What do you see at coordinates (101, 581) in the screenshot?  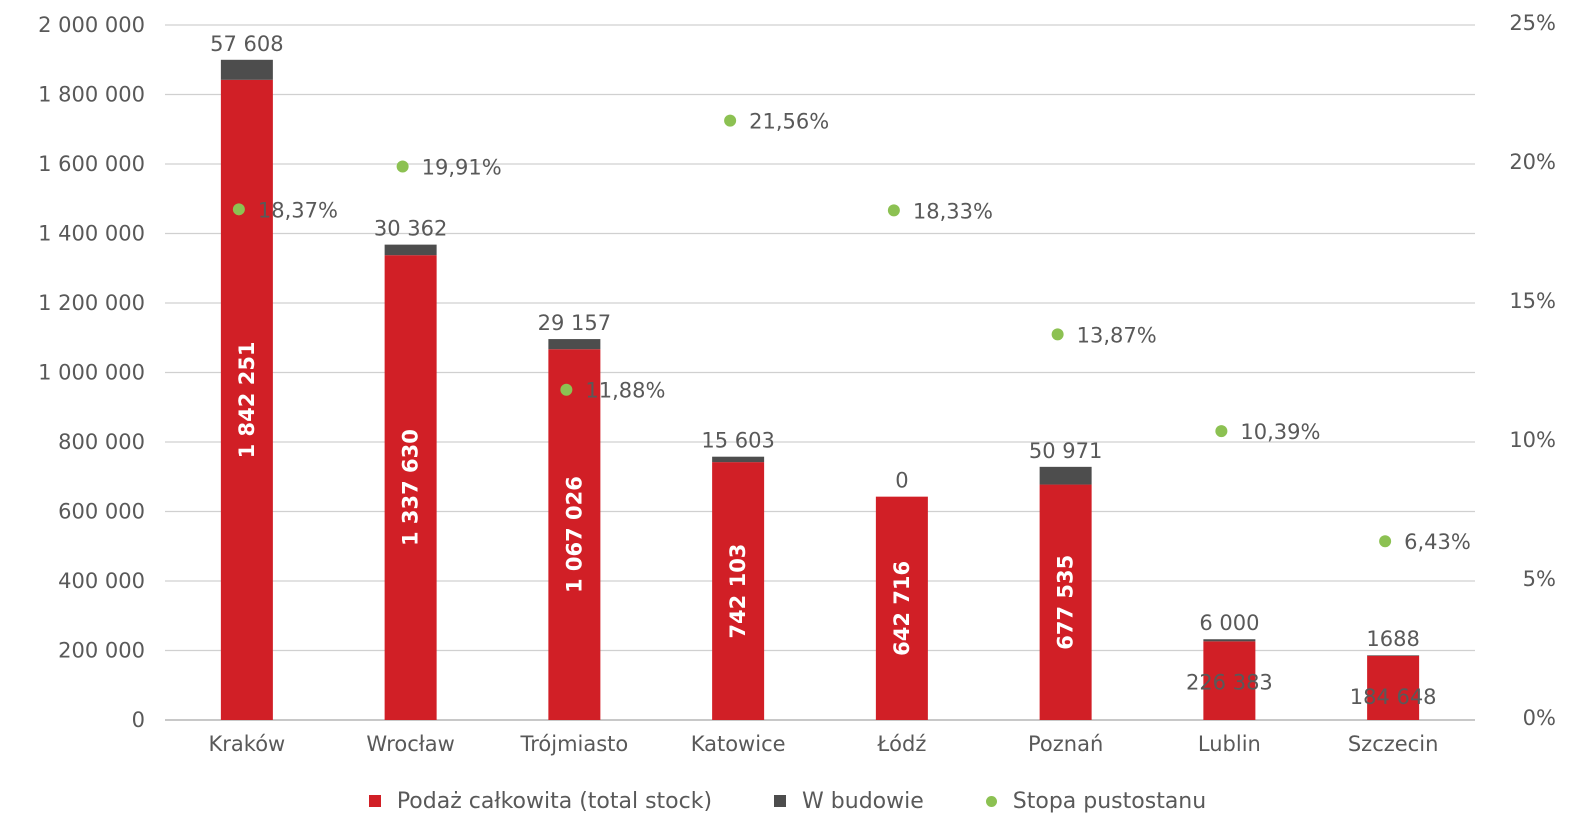 I see `y-left-tick-label: 400 000` at bounding box center [101, 581].